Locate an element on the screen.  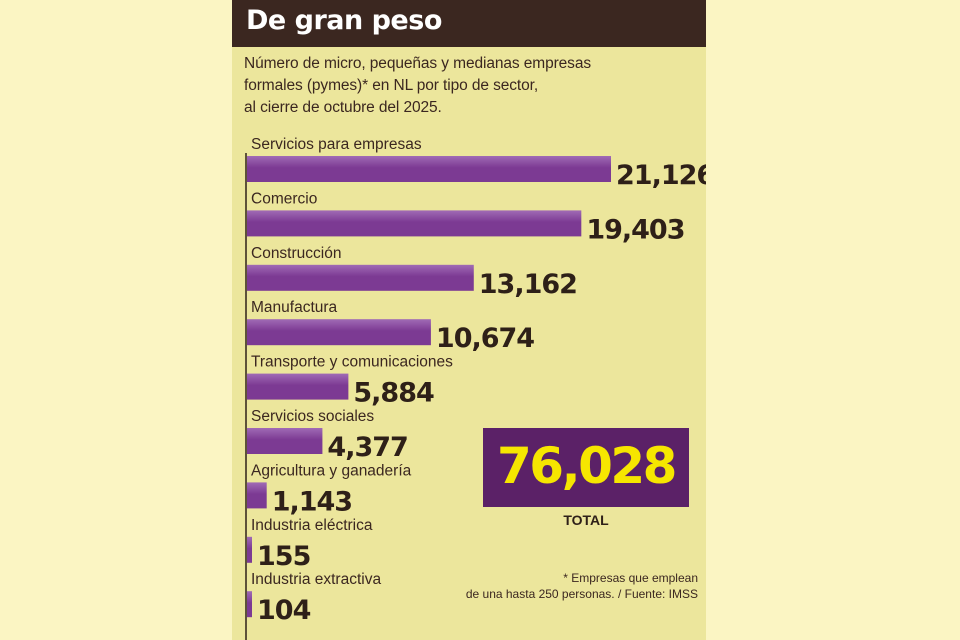
category-label: Comercio is located at coordinates (284, 198).